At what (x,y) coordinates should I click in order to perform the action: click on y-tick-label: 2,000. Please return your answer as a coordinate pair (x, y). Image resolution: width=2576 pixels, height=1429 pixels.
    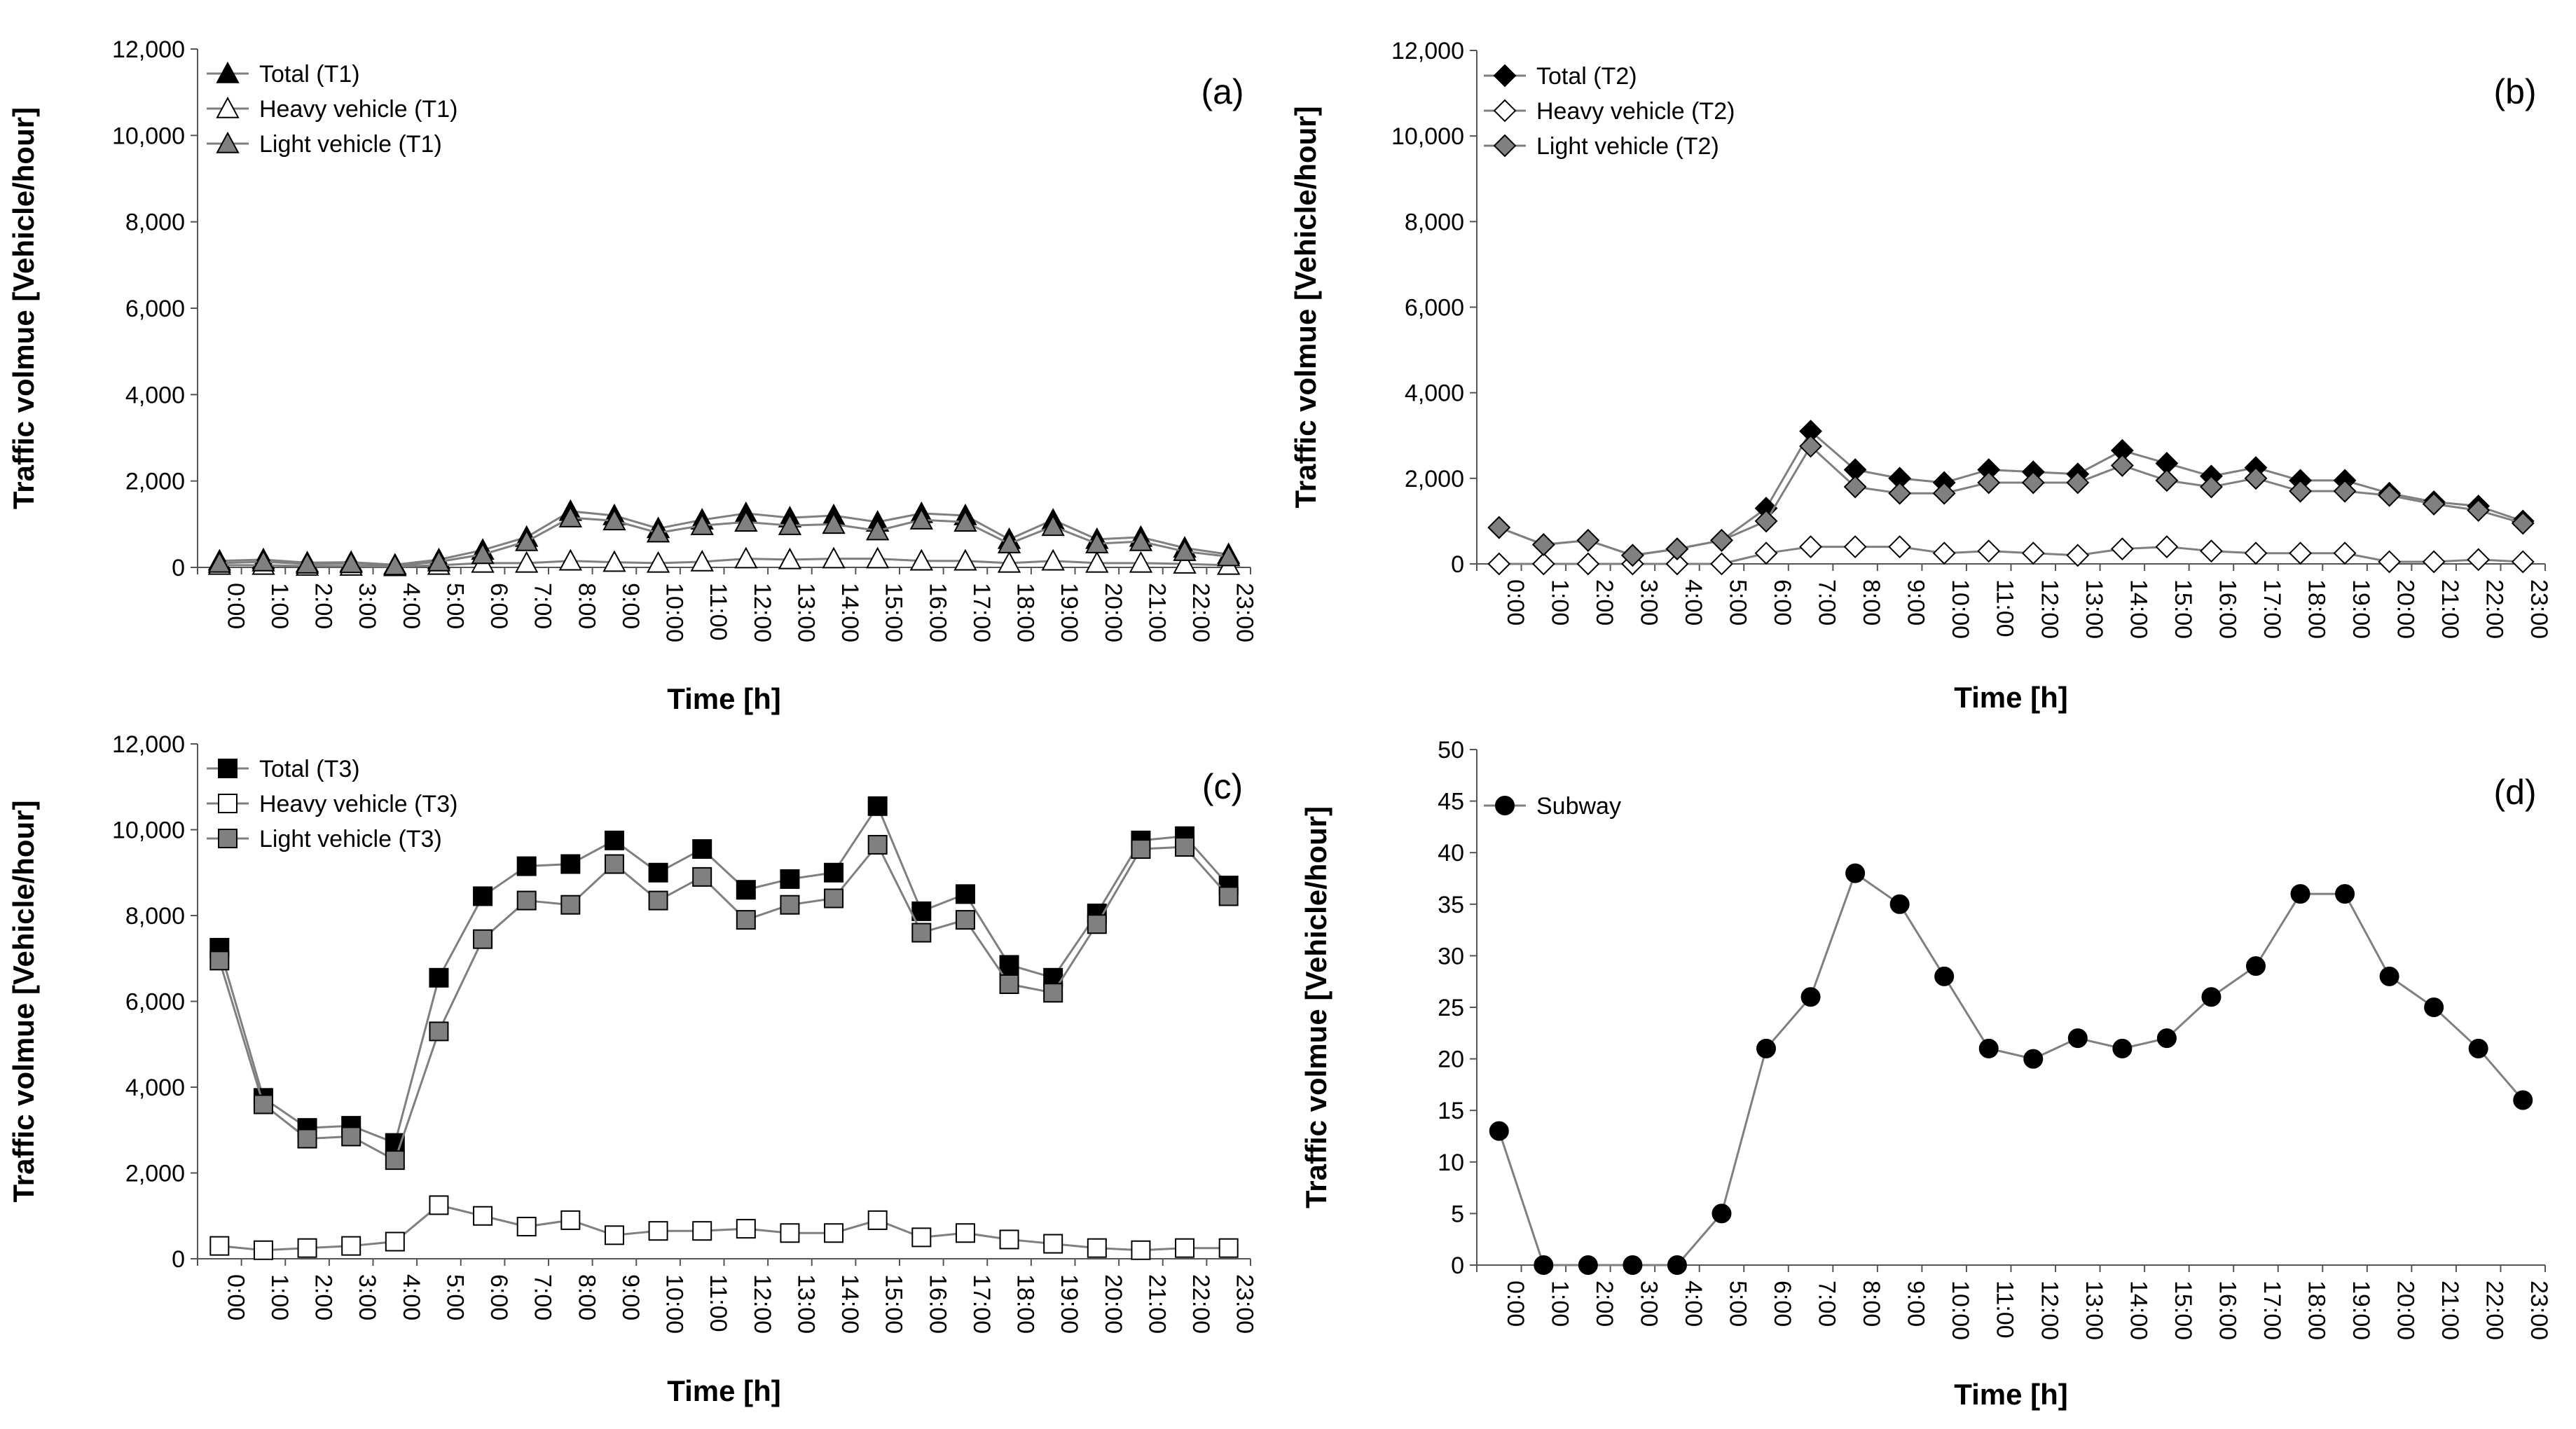
    Looking at the image, I should click on (155, 1174).